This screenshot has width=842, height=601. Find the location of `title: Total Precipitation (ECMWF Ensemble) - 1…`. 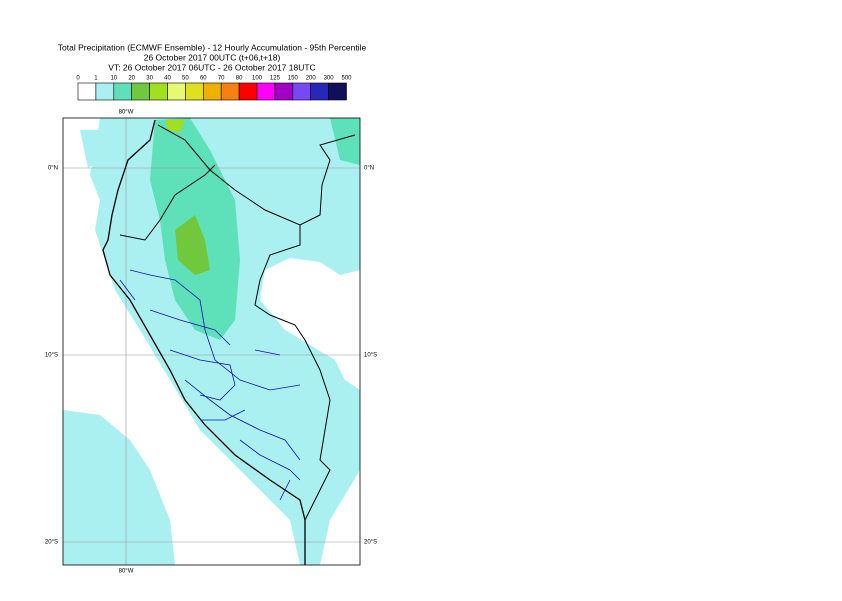

title: Total Precipitation (ECMWF Ensemble) - 1… is located at coordinates (212, 47).